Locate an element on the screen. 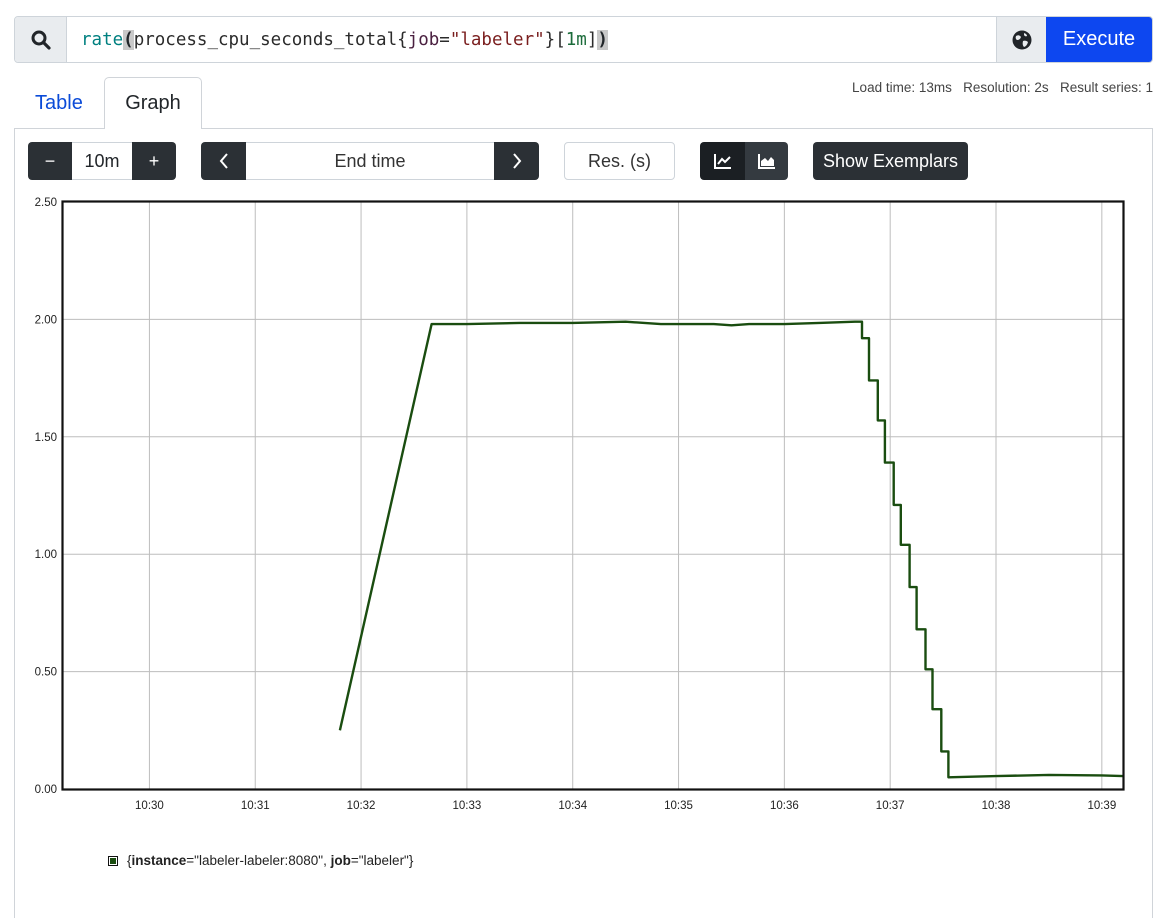 The height and width of the screenshot is (918, 1168). x-tick-label: 10:36 is located at coordinates (784, 806).